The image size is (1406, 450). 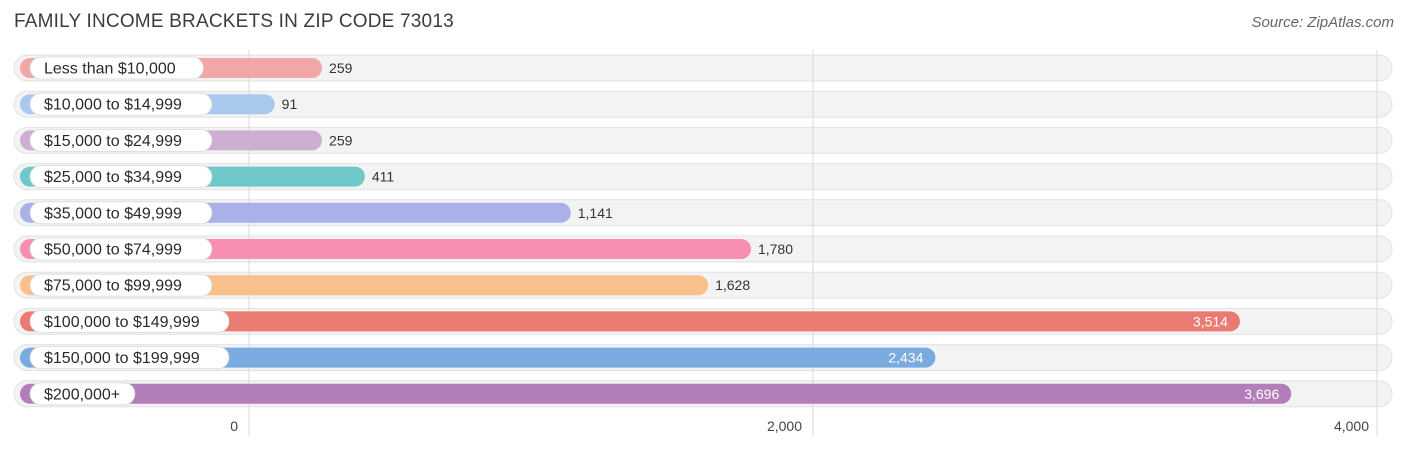 I want to click on category-label: $25,000 to $34,999, so click(x=113, y=177).